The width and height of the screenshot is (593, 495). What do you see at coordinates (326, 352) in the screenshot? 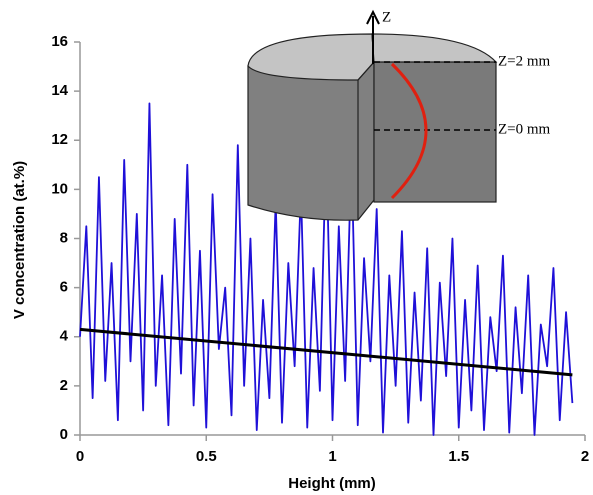
I see `data-line` at bounding box center [326, 352].